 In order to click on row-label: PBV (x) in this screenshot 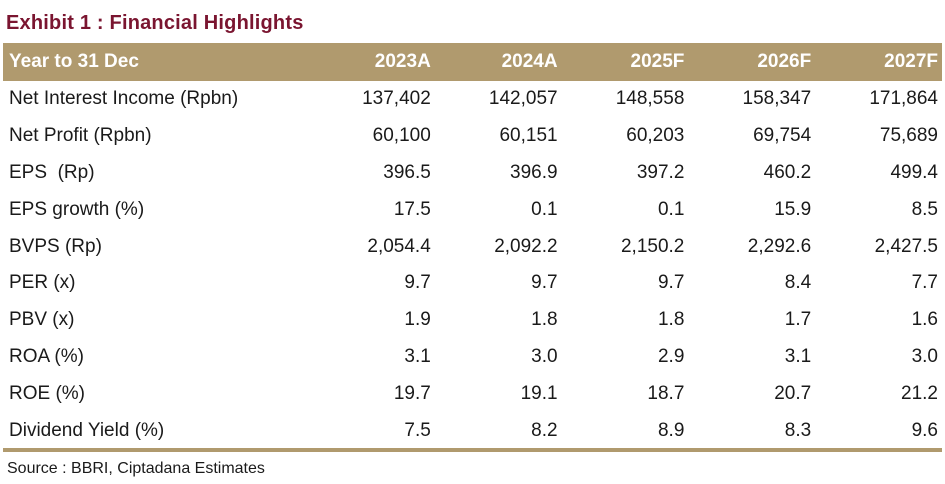, I will do `click(42, 320)`.